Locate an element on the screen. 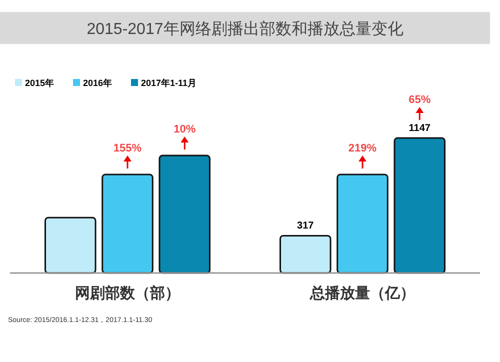 Image resolution: width=500 pixels, height=362 pixels. chart-title: 2015-2017年网络剧播出部数和播放总量变化 is located at coordinates (245, 29).